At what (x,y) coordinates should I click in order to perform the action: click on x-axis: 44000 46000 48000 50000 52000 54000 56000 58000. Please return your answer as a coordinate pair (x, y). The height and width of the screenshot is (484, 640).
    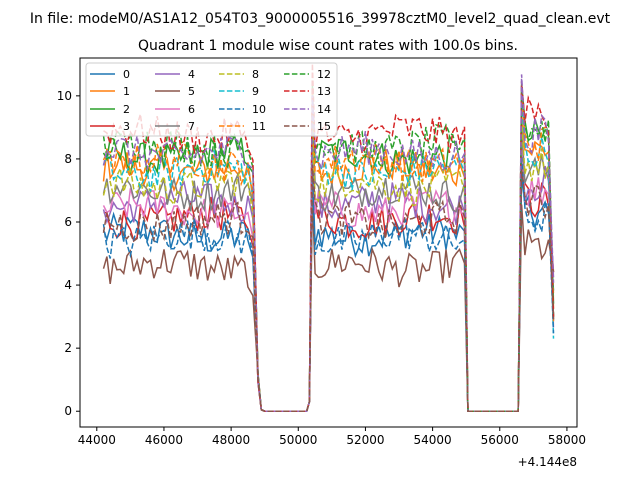
    Looking at the image, I should click on (332, 437).